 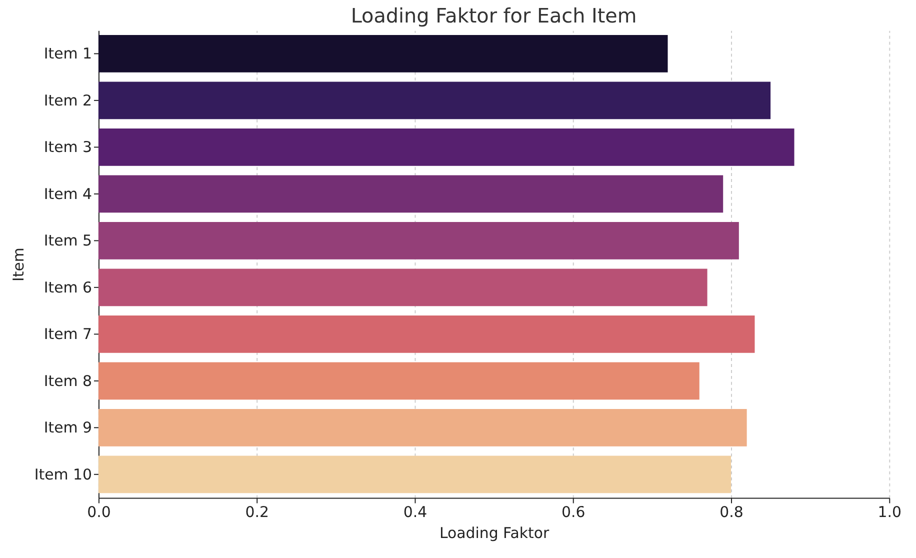 What do you see at coordinates (68, 334) in the screenshot?
I see `y-tick-label: Item 7` at bounding box center [68, 334].